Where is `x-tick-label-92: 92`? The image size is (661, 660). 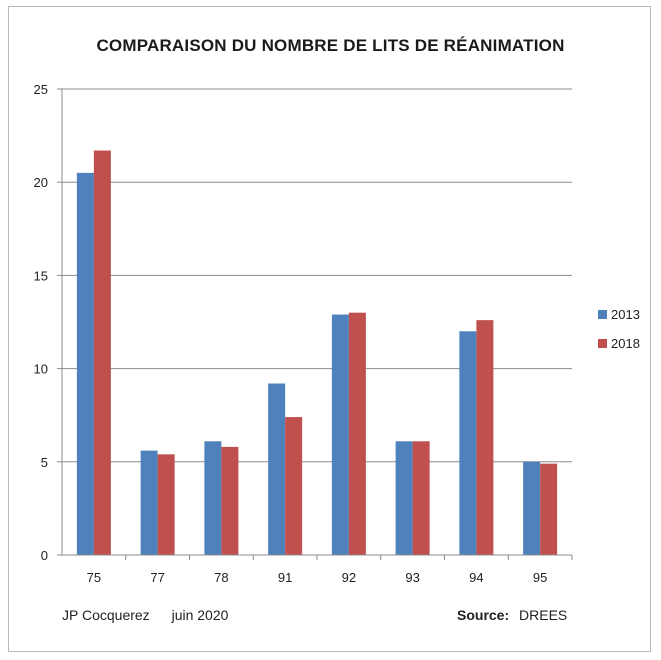
x-tick-label-92: 92 is located at coordinates (349, 577).